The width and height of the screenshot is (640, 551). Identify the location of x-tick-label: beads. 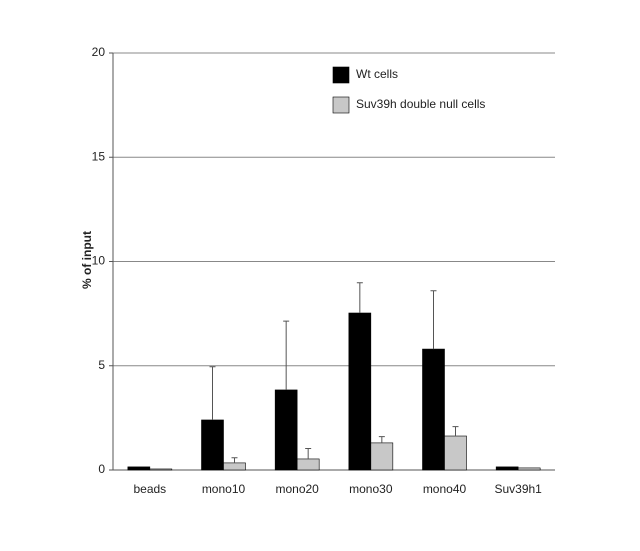
(149, 489).